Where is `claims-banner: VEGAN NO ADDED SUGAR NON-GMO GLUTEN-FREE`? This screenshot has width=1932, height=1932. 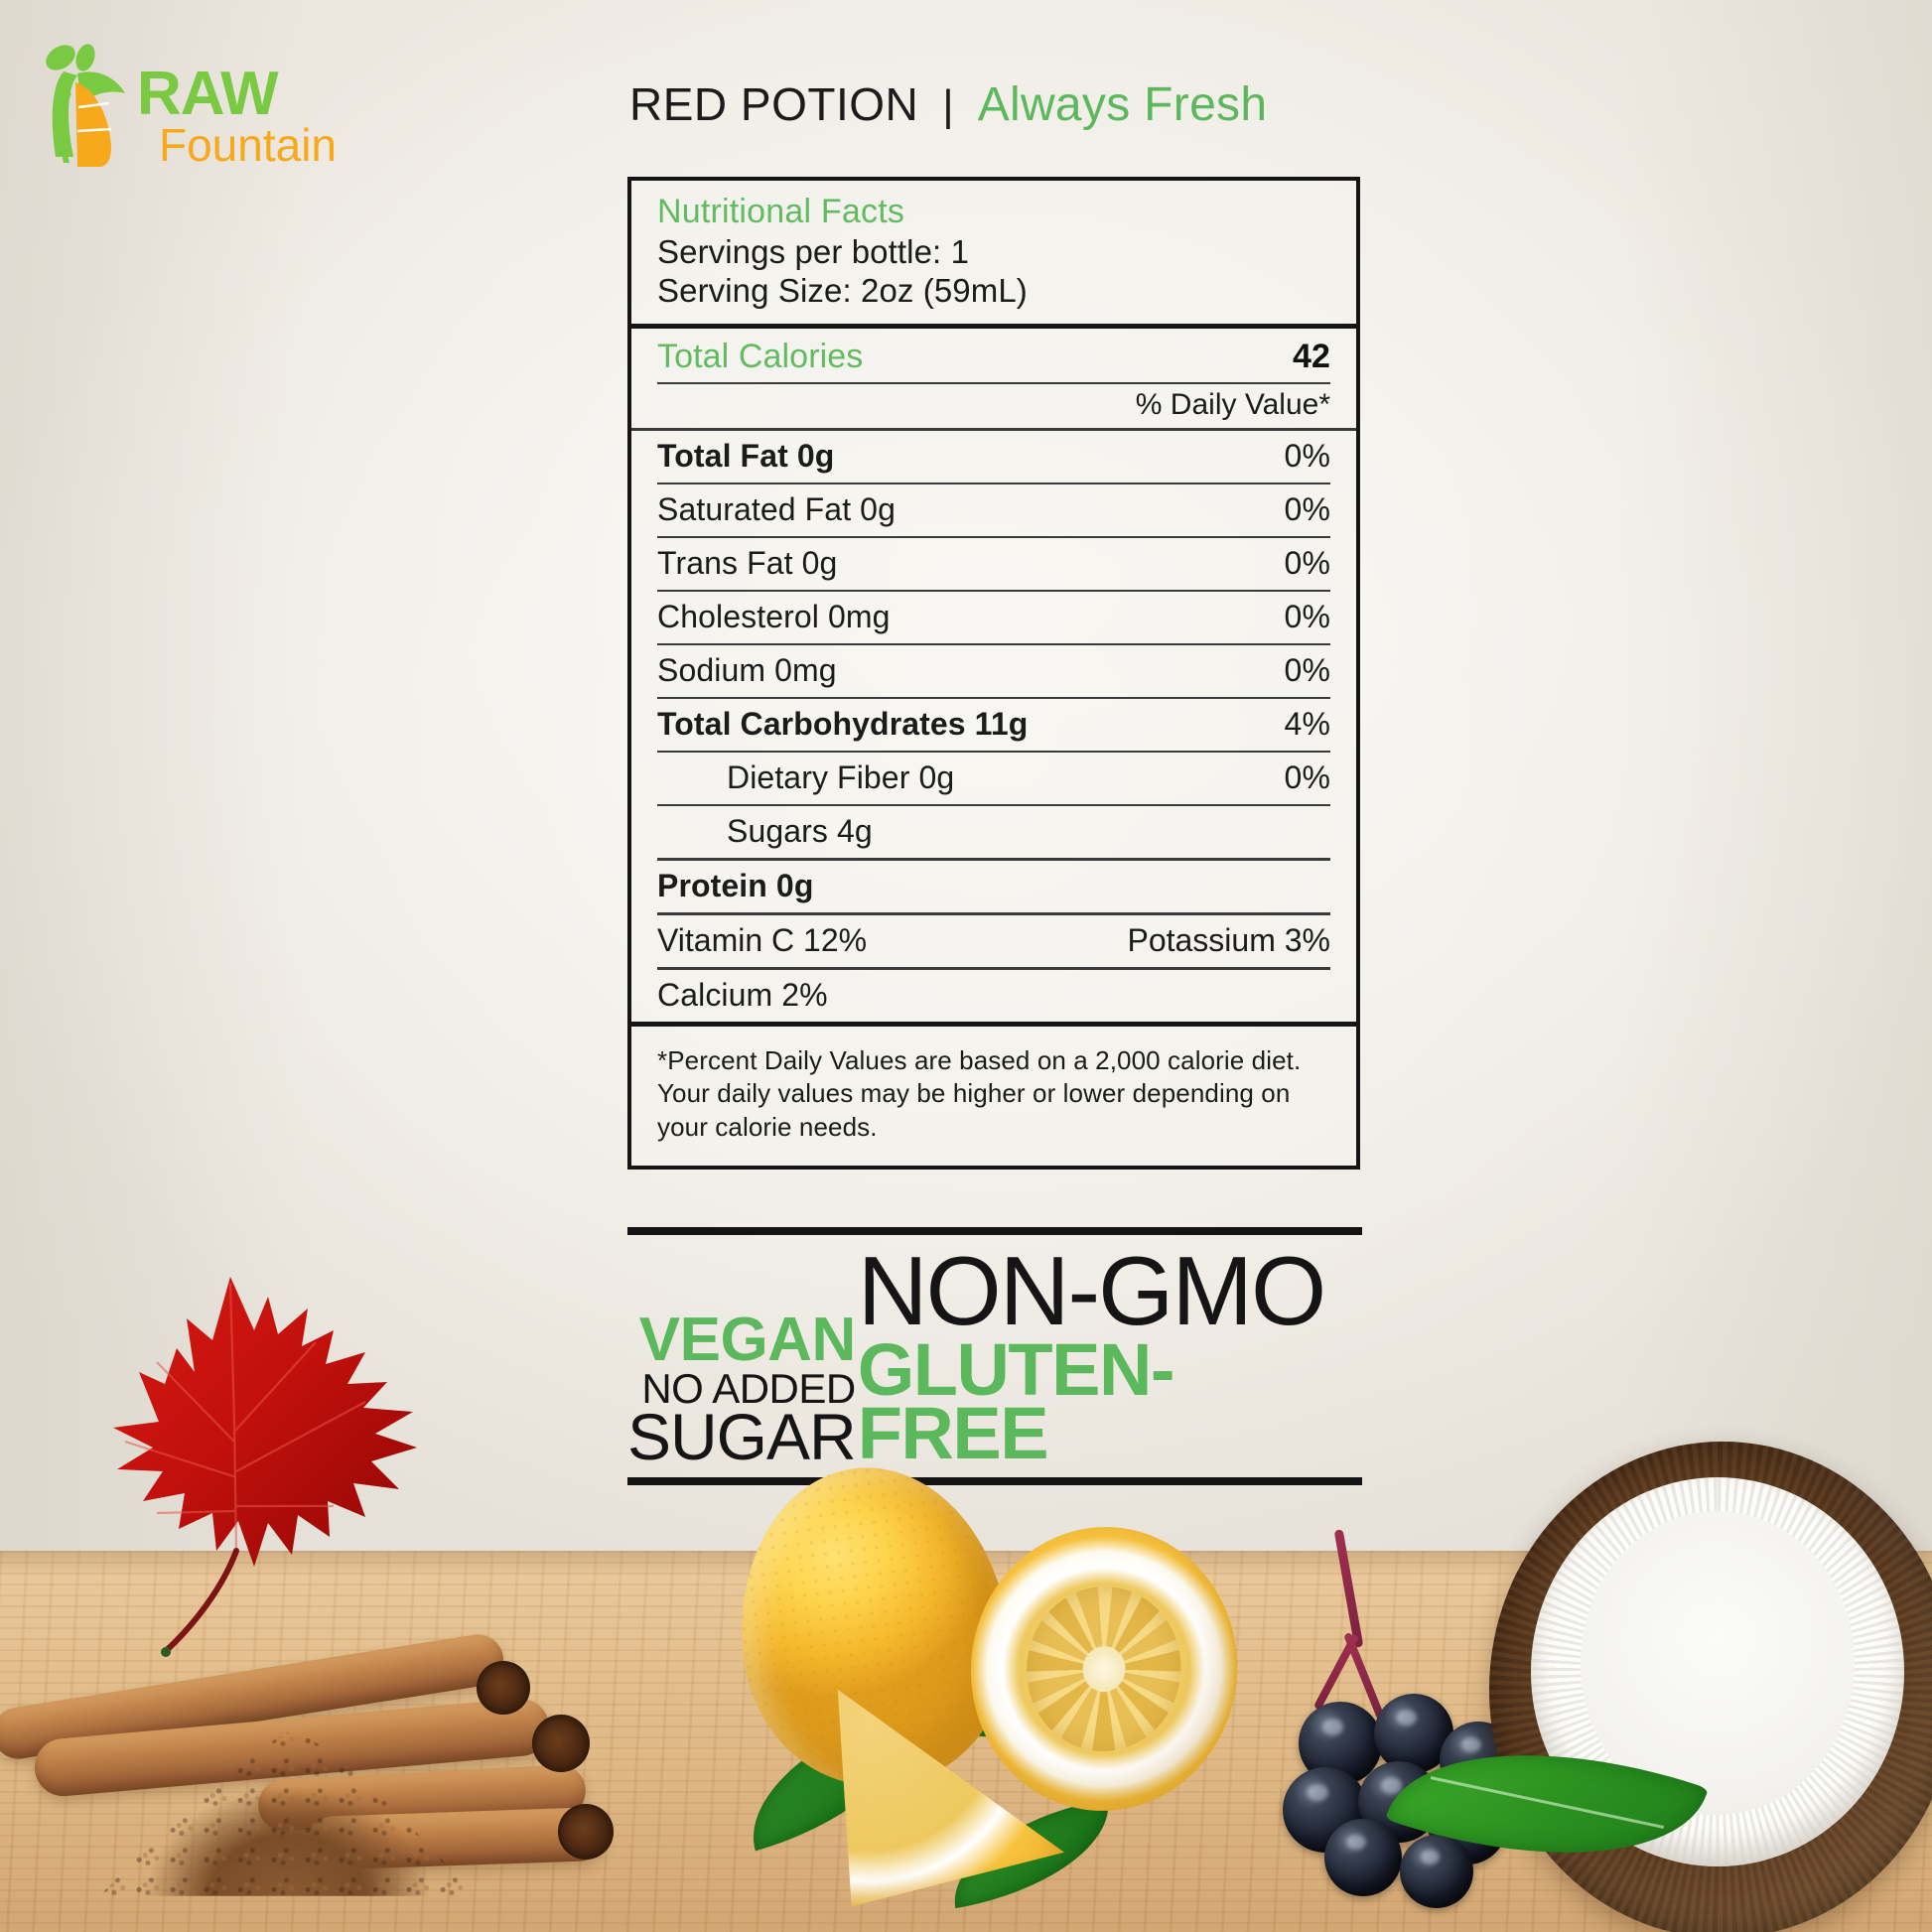 claims-banner: VEGAN NO ADDED SUGAR NON-GMO GLUTEN-FREE is located at coordinates (995, 1356).